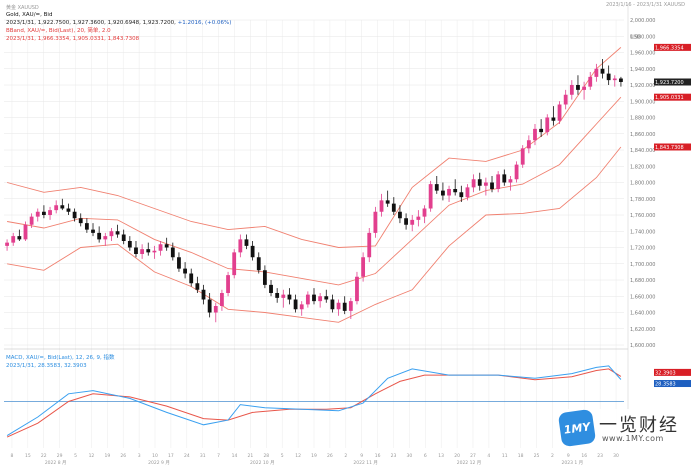  Describe the element at coordinates (60, 358) in the screenshot. I see `macd-legend-name: MACD, XAU/=, Bid(Last), 12, 26, 9, 指数` at that location.